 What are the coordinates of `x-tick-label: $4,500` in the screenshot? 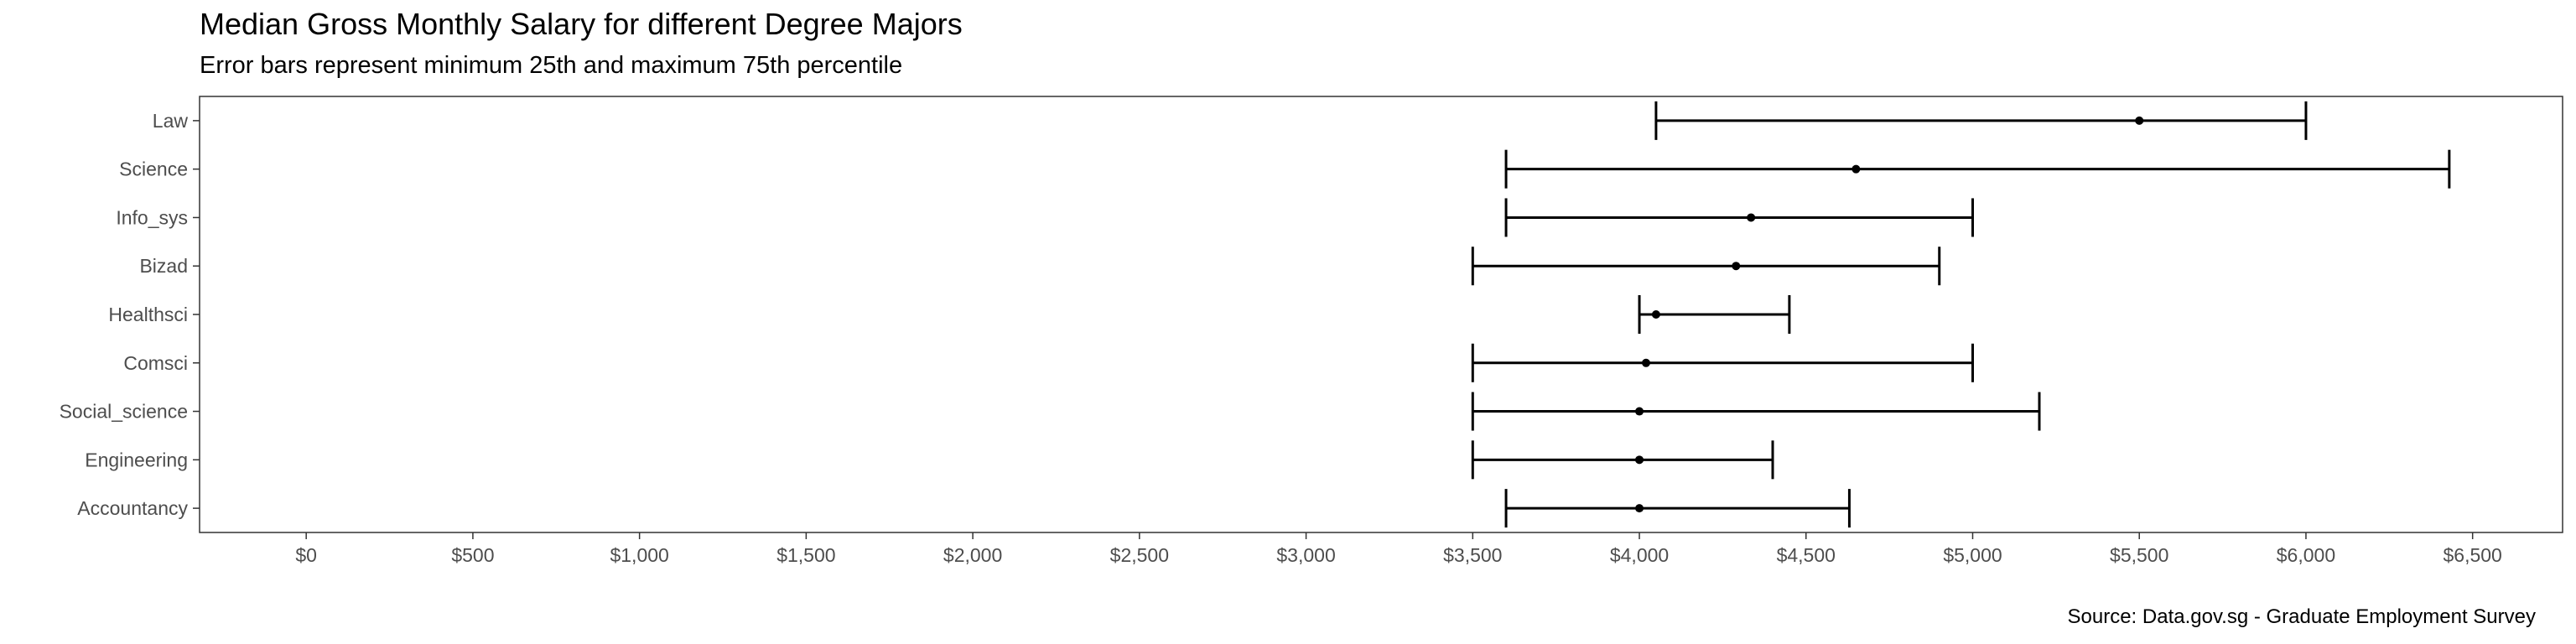 It's located at (1806, 555).